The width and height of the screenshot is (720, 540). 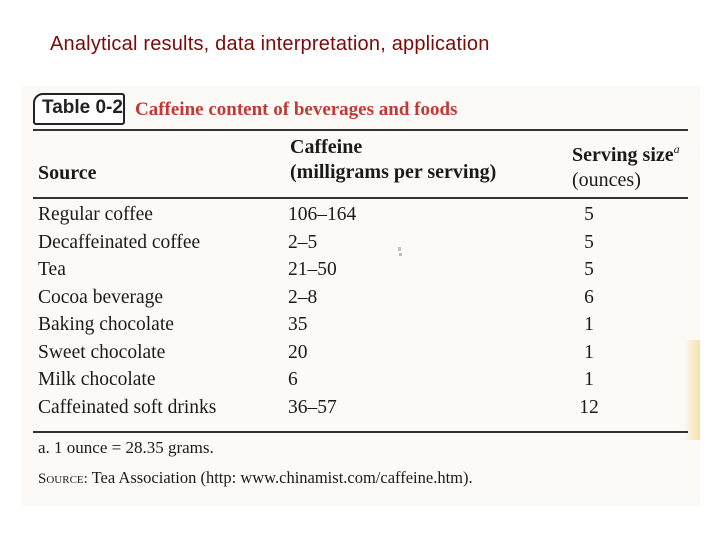 What do you see at coordinates (126, 447) in the screenshot?
I see `table-footnote: a. 1 ounce = 28.35 grams.` at bounding box center [126, 447].